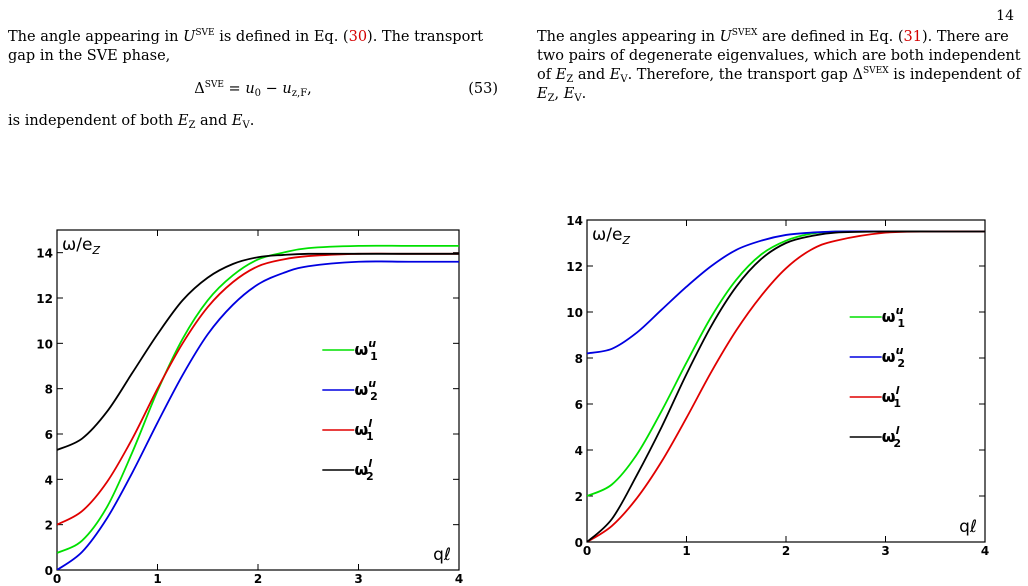  What do you see at coordinates (483, 89) in the screenshot?
I see `equation-number: (53)` at bounding box center [483, 89].